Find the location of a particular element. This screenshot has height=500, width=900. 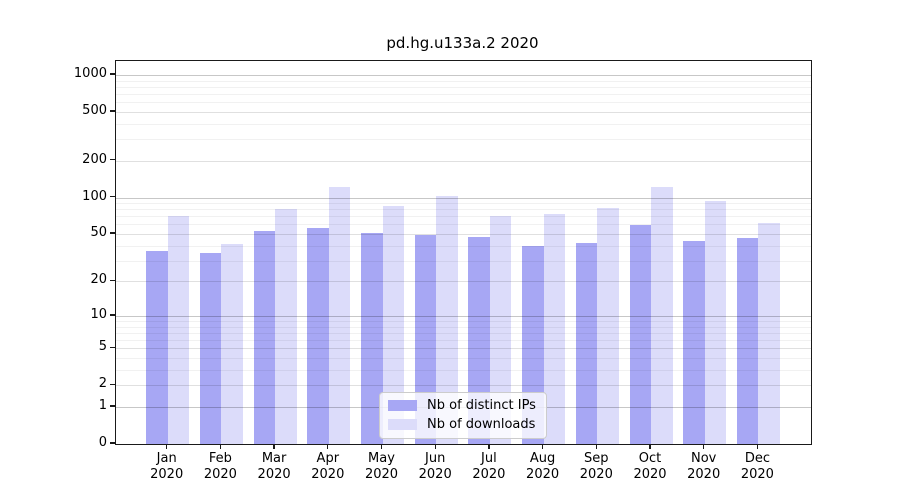

x-tick-label-jan: Jan 2020 is located at coordinates (167, 467).